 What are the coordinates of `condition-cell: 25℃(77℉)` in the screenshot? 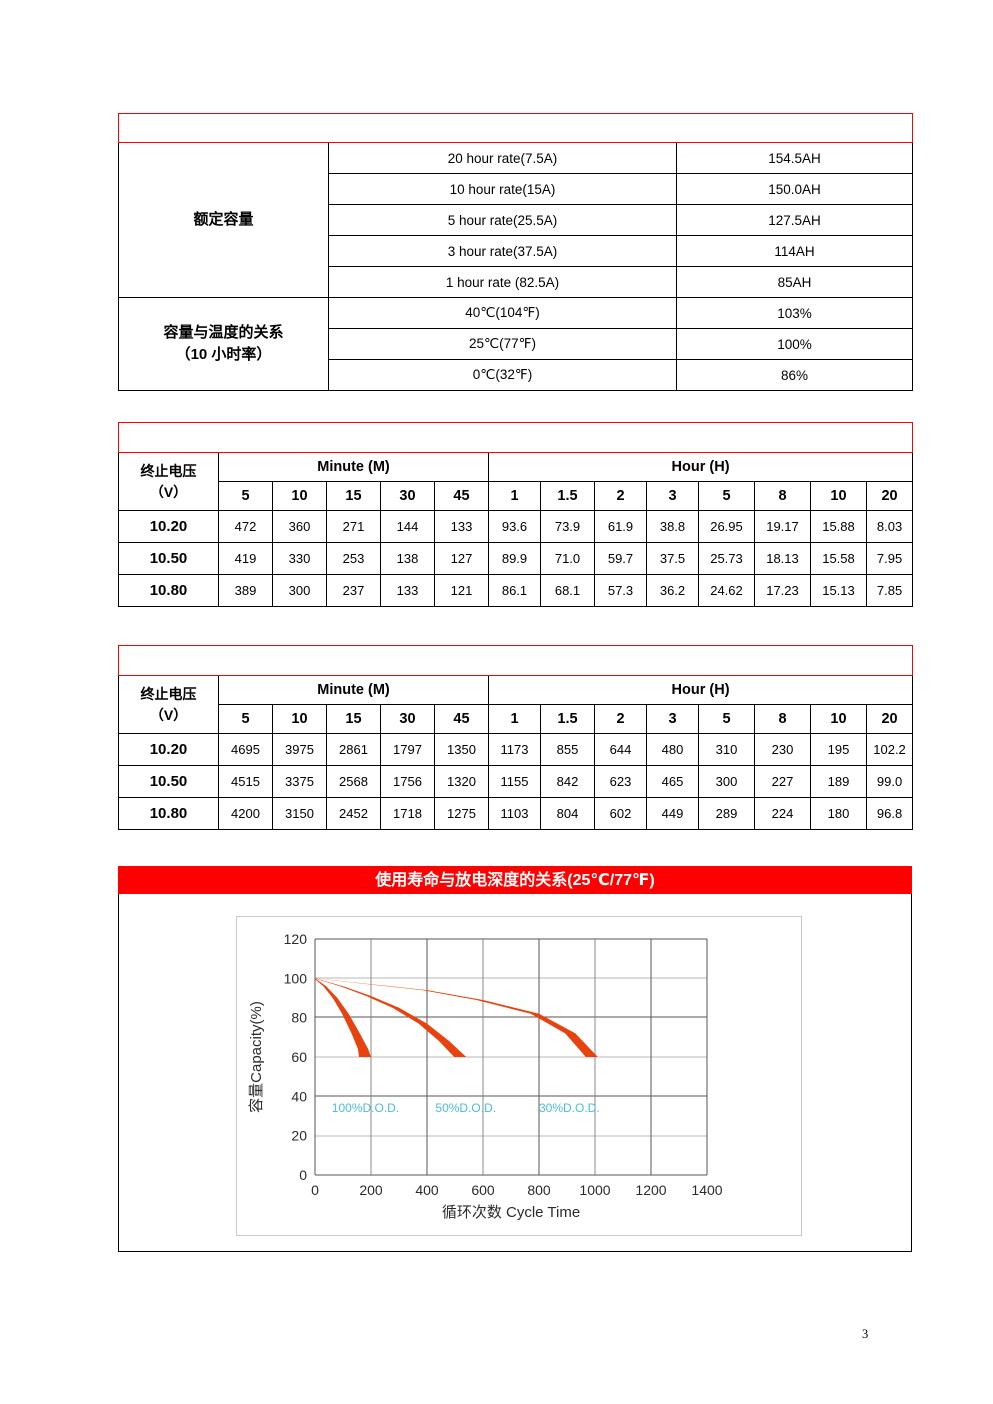 It's located at (502, 344).